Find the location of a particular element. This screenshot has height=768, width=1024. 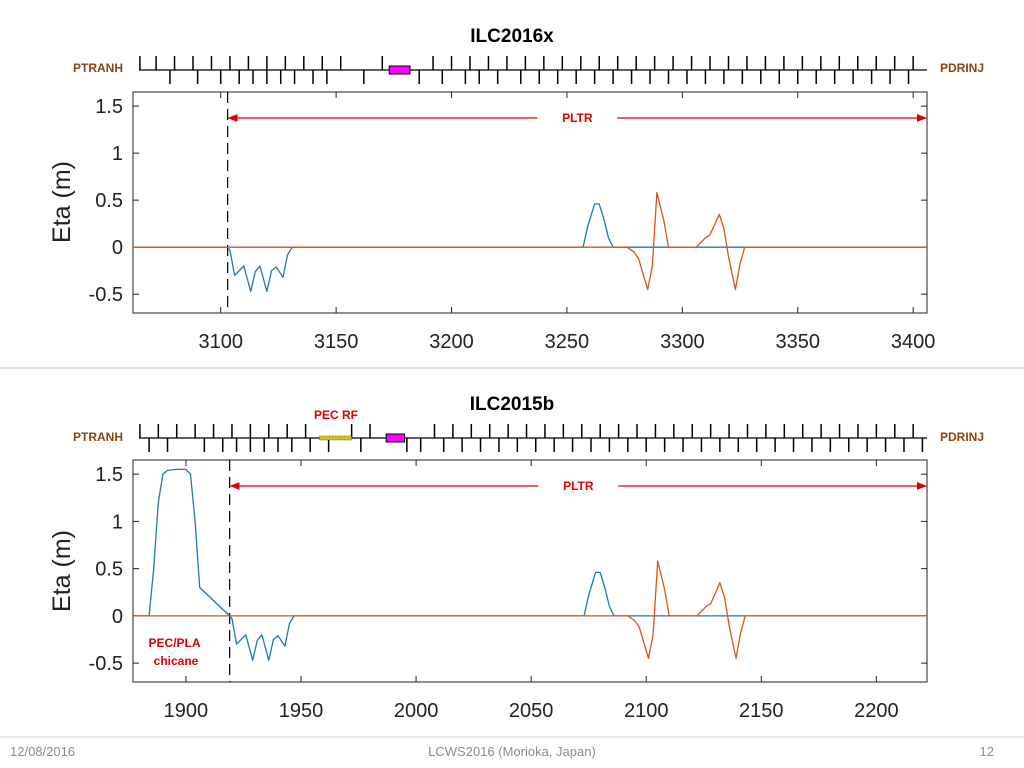

x-tick-label: 1900 is located at coordinates (186, 711).